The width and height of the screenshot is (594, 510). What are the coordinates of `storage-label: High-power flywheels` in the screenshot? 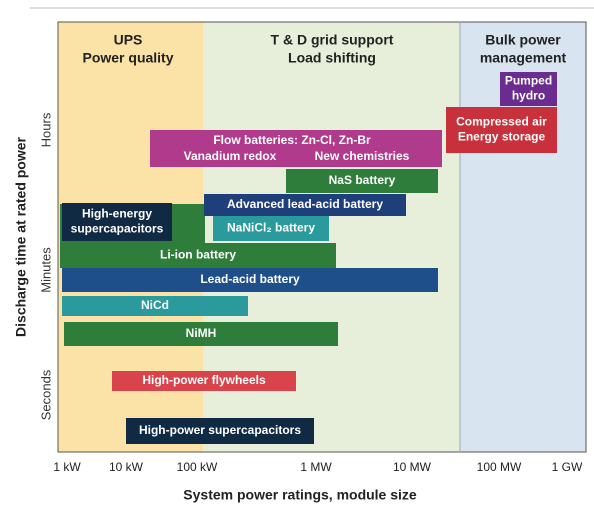 It's located at (204, 380).